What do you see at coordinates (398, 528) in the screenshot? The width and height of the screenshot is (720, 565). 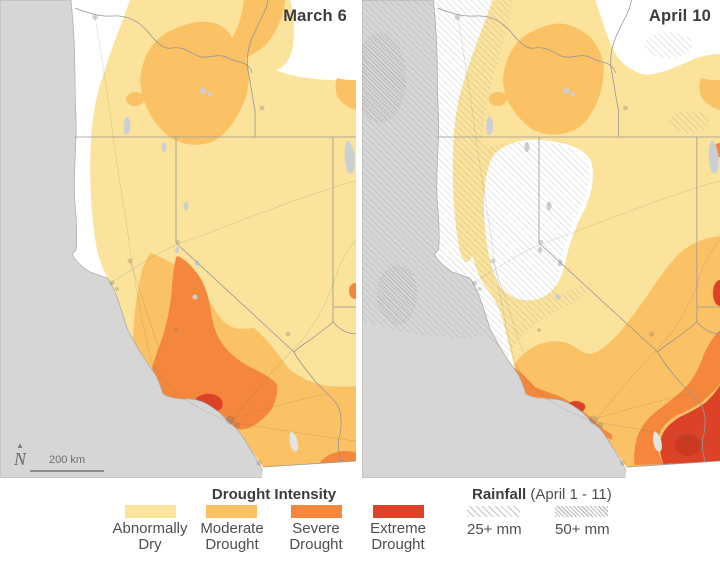 I see `label-line1: Extreme` at bounding box center [398, 528].